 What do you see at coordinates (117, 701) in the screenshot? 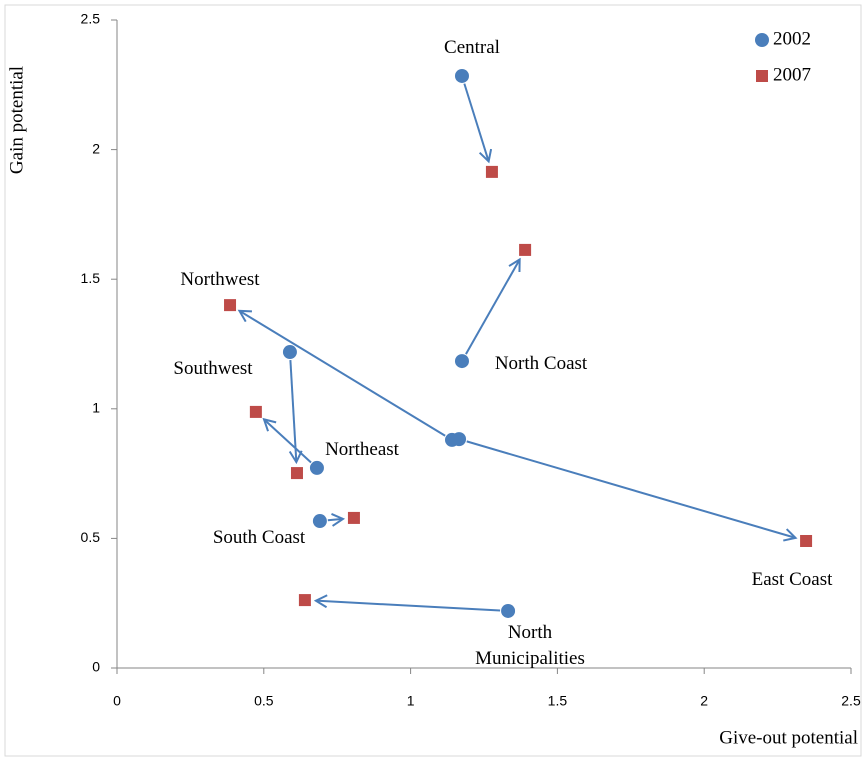
I see `x-tick-label: 0` at bounding box center [117, 701].